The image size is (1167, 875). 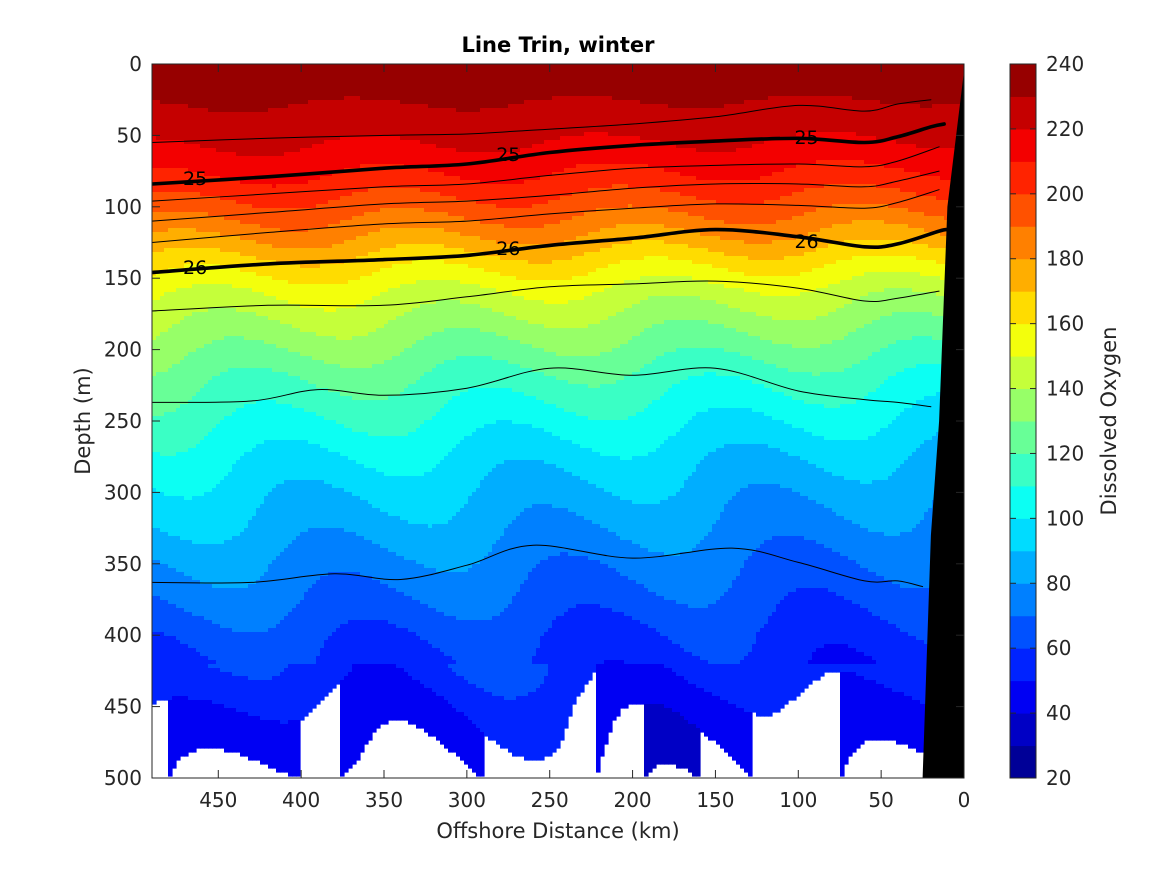 I want to click on y-tick-label: 450, so click(x=123, y=707).